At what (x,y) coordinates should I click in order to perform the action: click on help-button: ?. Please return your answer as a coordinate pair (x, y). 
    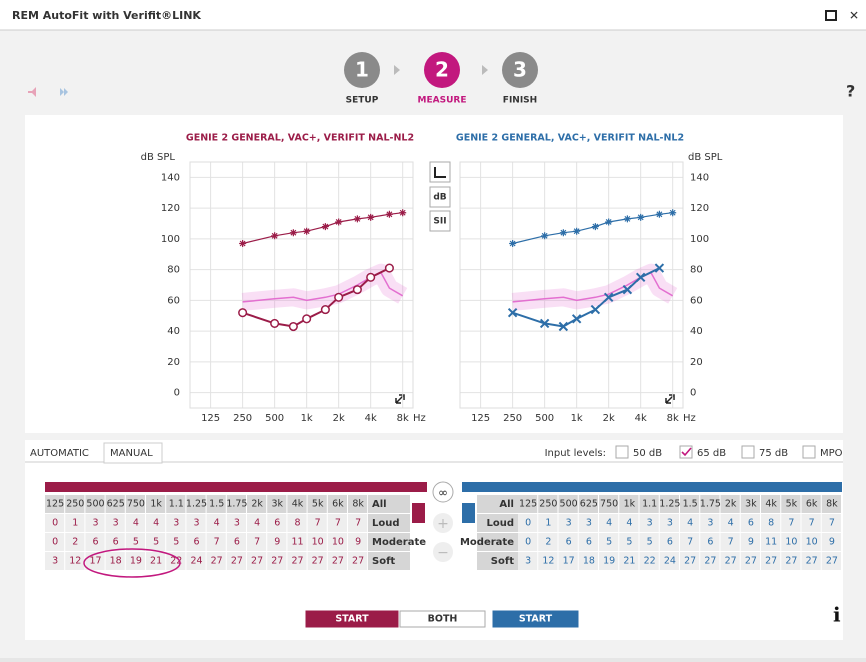
    Looking at the image, I should click on (850, 91).